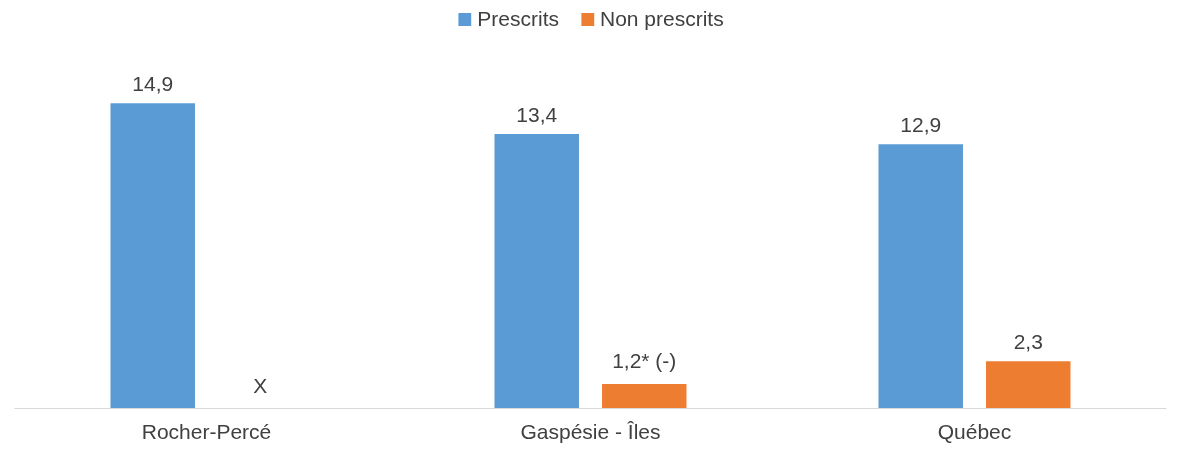  I want to click on text: X, so click(260, 385).